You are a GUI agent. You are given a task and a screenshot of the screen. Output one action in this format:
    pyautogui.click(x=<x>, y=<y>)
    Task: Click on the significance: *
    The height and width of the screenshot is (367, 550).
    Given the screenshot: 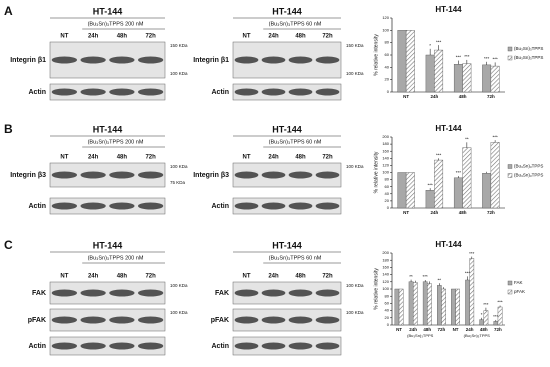 What is the action you would take?
    pyautogui.click(x=430, y=45)
    